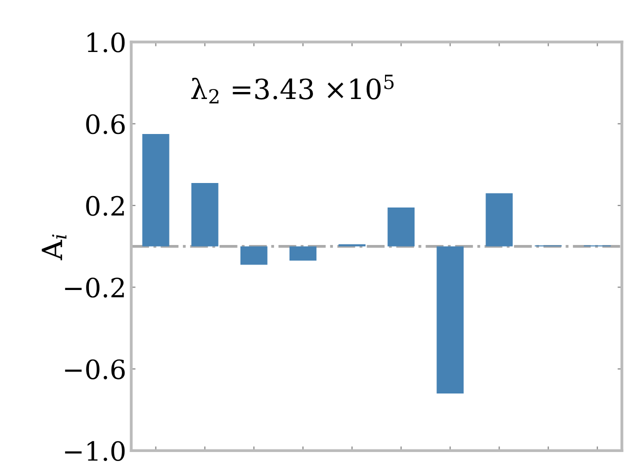 The width and height of the screenshot is (625, 467). I want to click on y-tick-label: −1.0, so click(95, 451).